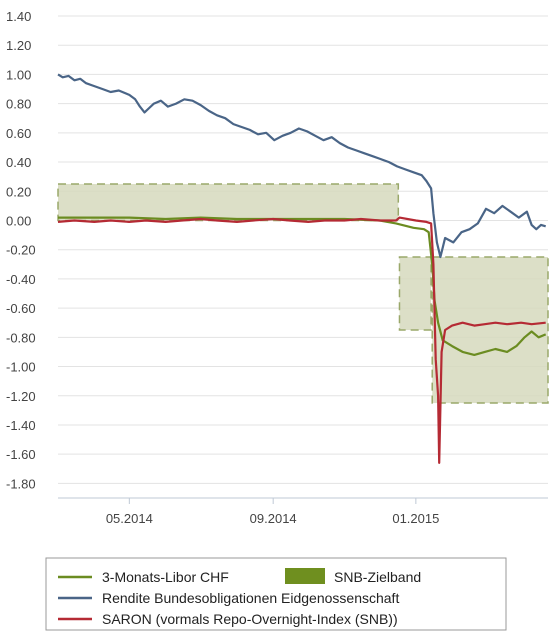 This screenshot has height=640, width=554. Describe the element at coordinates (21, 425) in the screenshot. I see `y-tick-label: -1.40` at that location.